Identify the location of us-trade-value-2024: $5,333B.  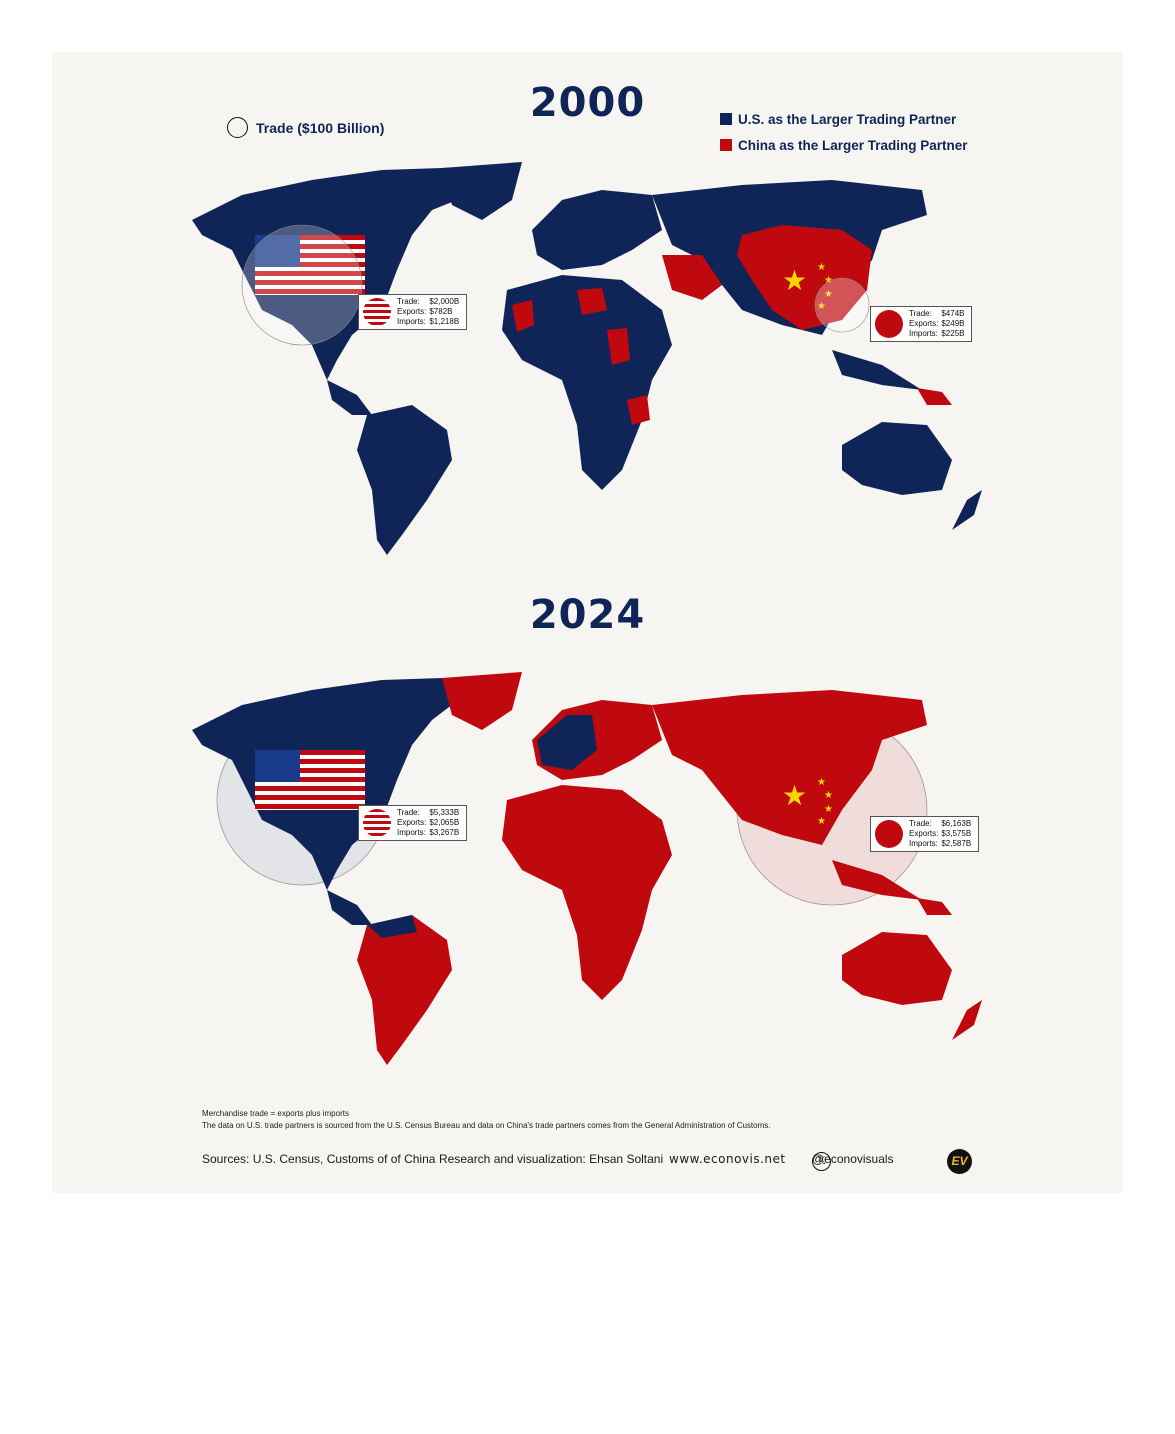
(444, 812).